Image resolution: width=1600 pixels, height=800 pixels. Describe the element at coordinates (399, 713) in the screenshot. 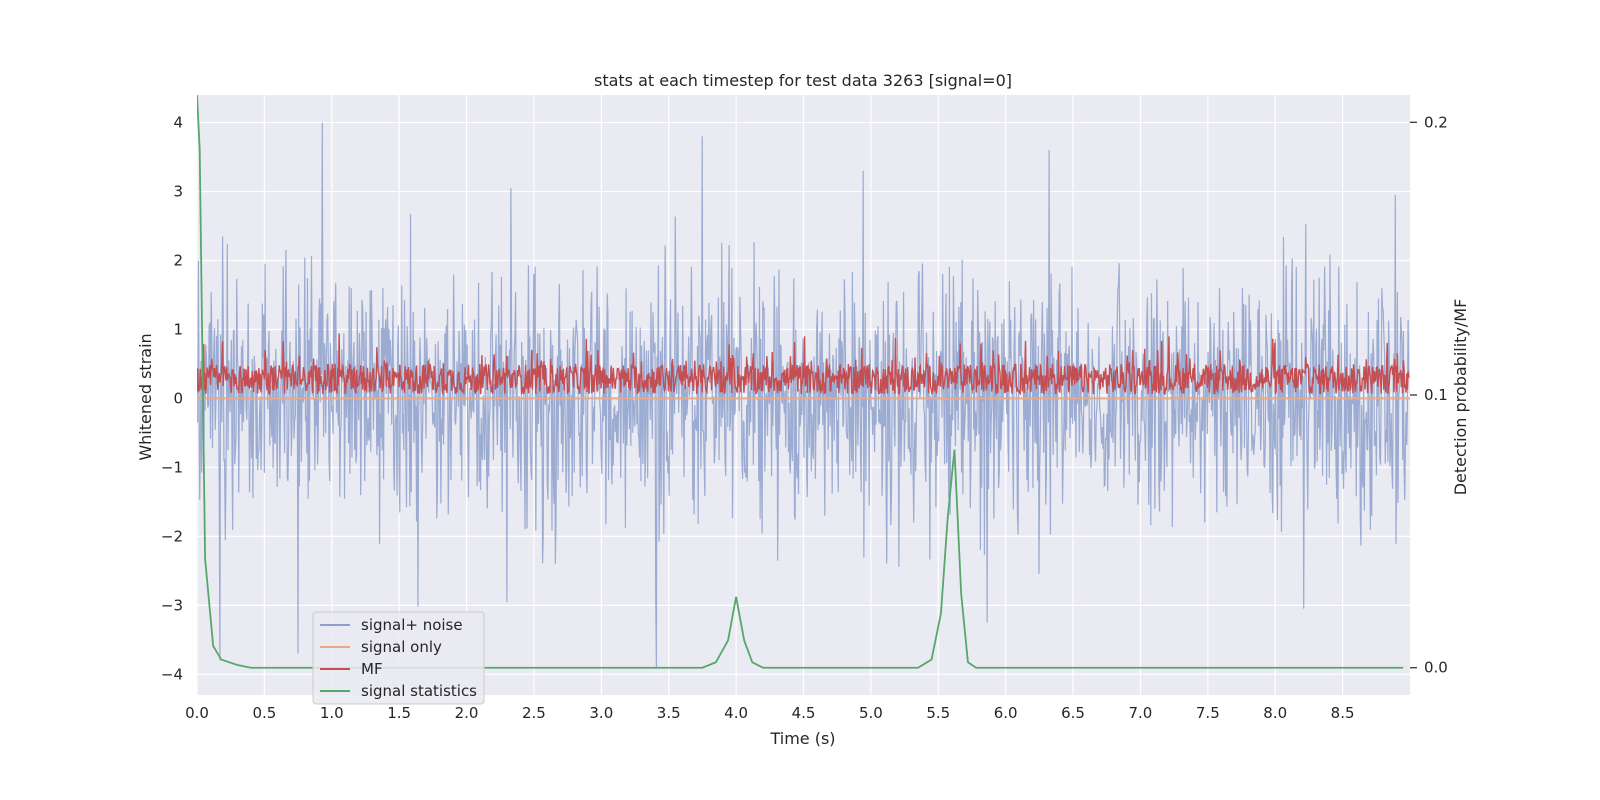

I see `x-tick-label: 1.5` at that location.